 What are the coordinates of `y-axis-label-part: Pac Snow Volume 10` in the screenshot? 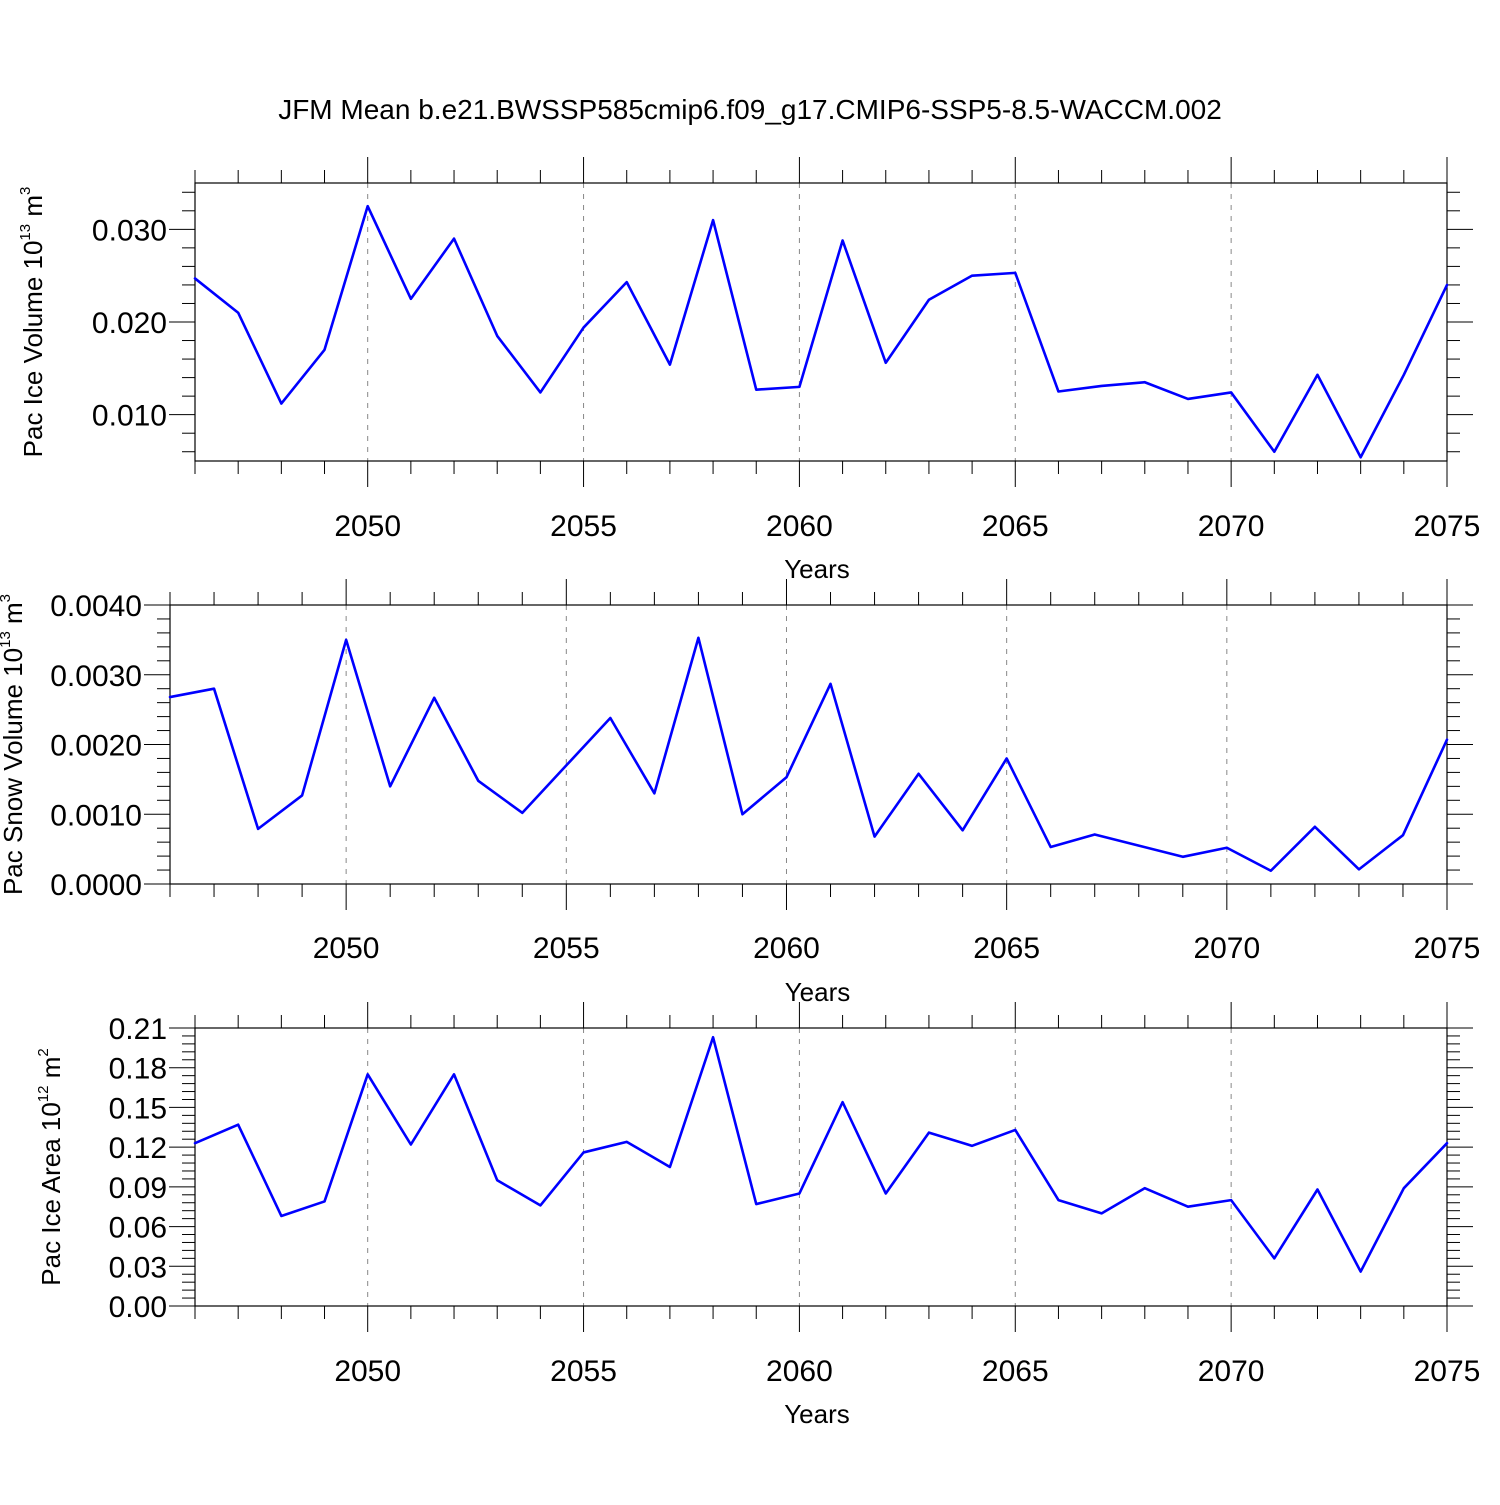 It's located at (14, 771).